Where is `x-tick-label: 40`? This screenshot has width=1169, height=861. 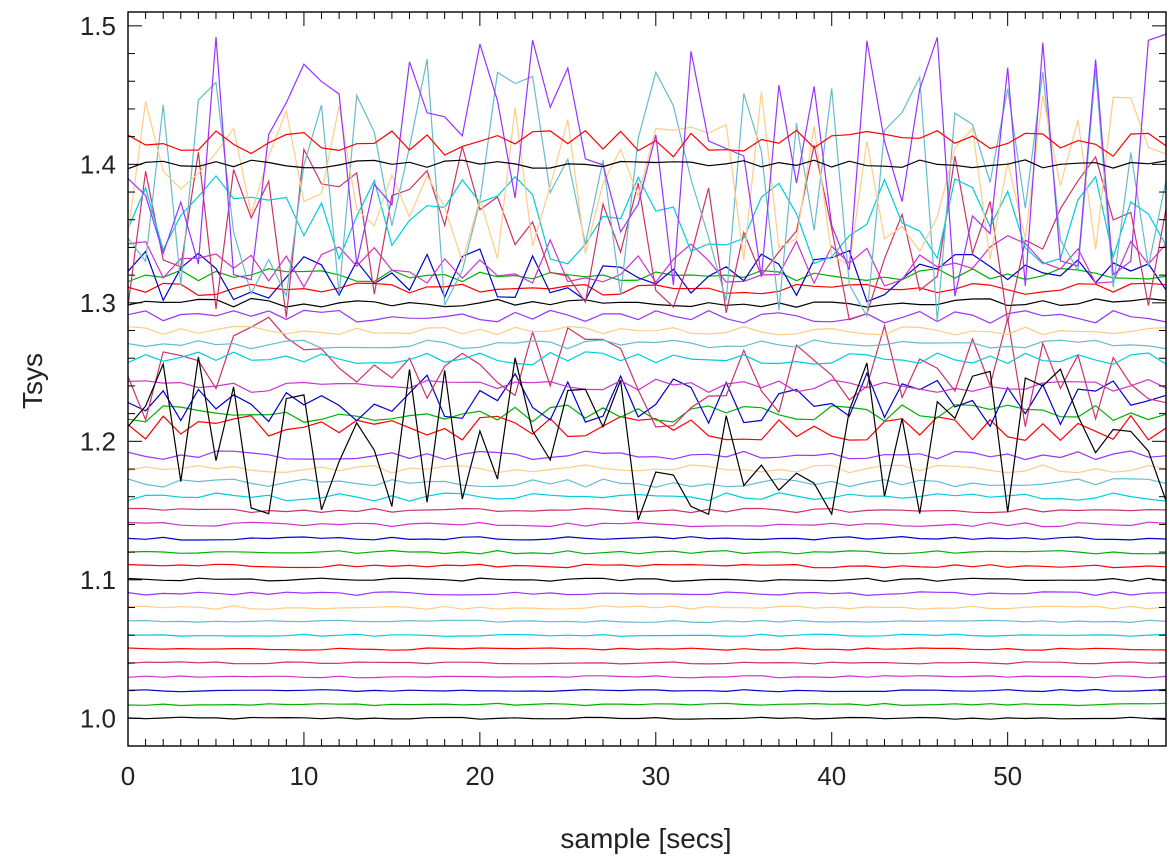
x-tick-label: 40 is located at coordinates (831, 776).